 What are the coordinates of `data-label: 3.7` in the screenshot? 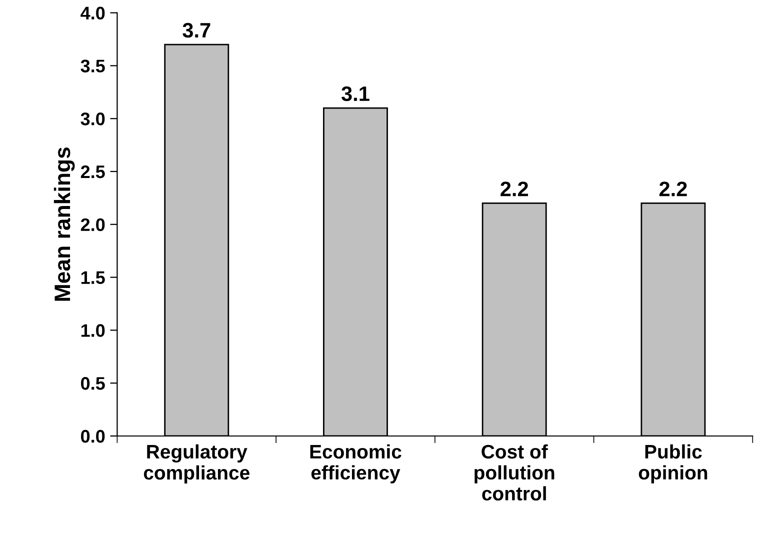 It's located at (196, 30).